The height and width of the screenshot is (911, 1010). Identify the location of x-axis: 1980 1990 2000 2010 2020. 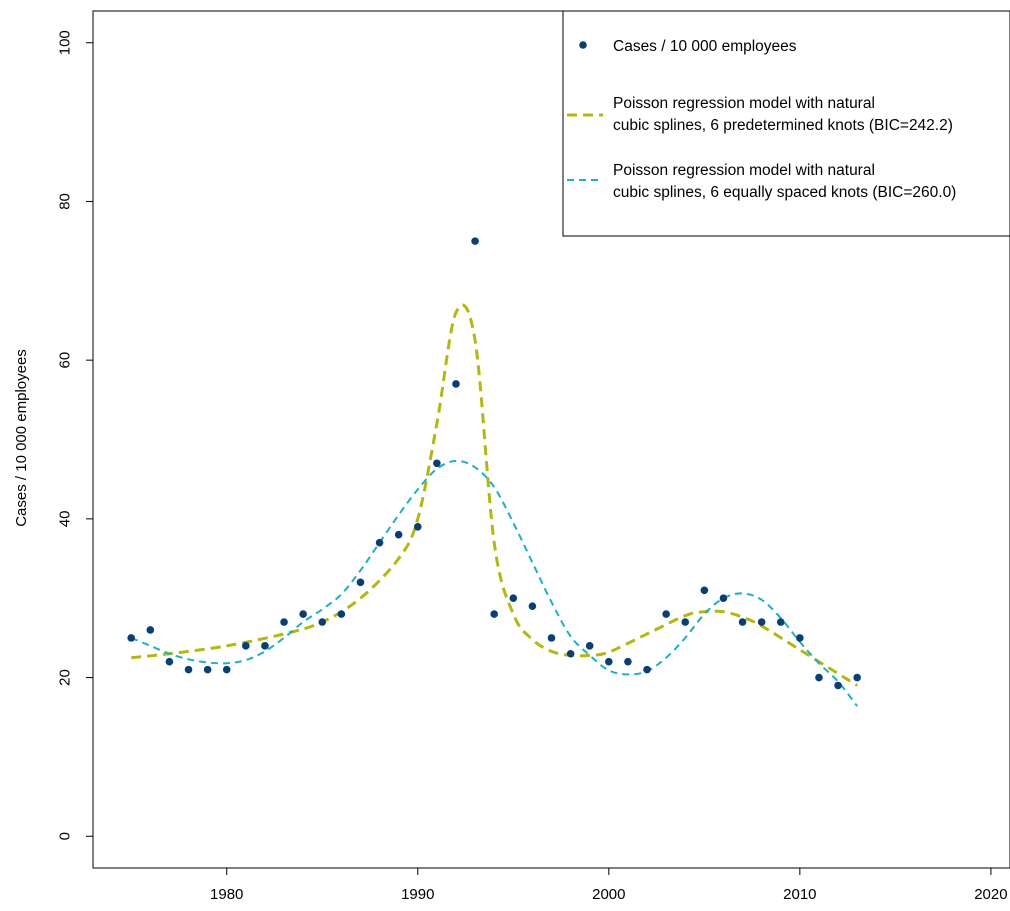
(609, 885).